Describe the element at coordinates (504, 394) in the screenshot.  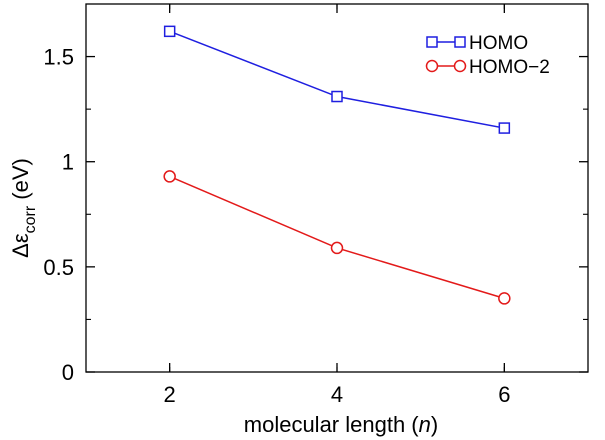
I see `x-tick-label: 6` at that location.